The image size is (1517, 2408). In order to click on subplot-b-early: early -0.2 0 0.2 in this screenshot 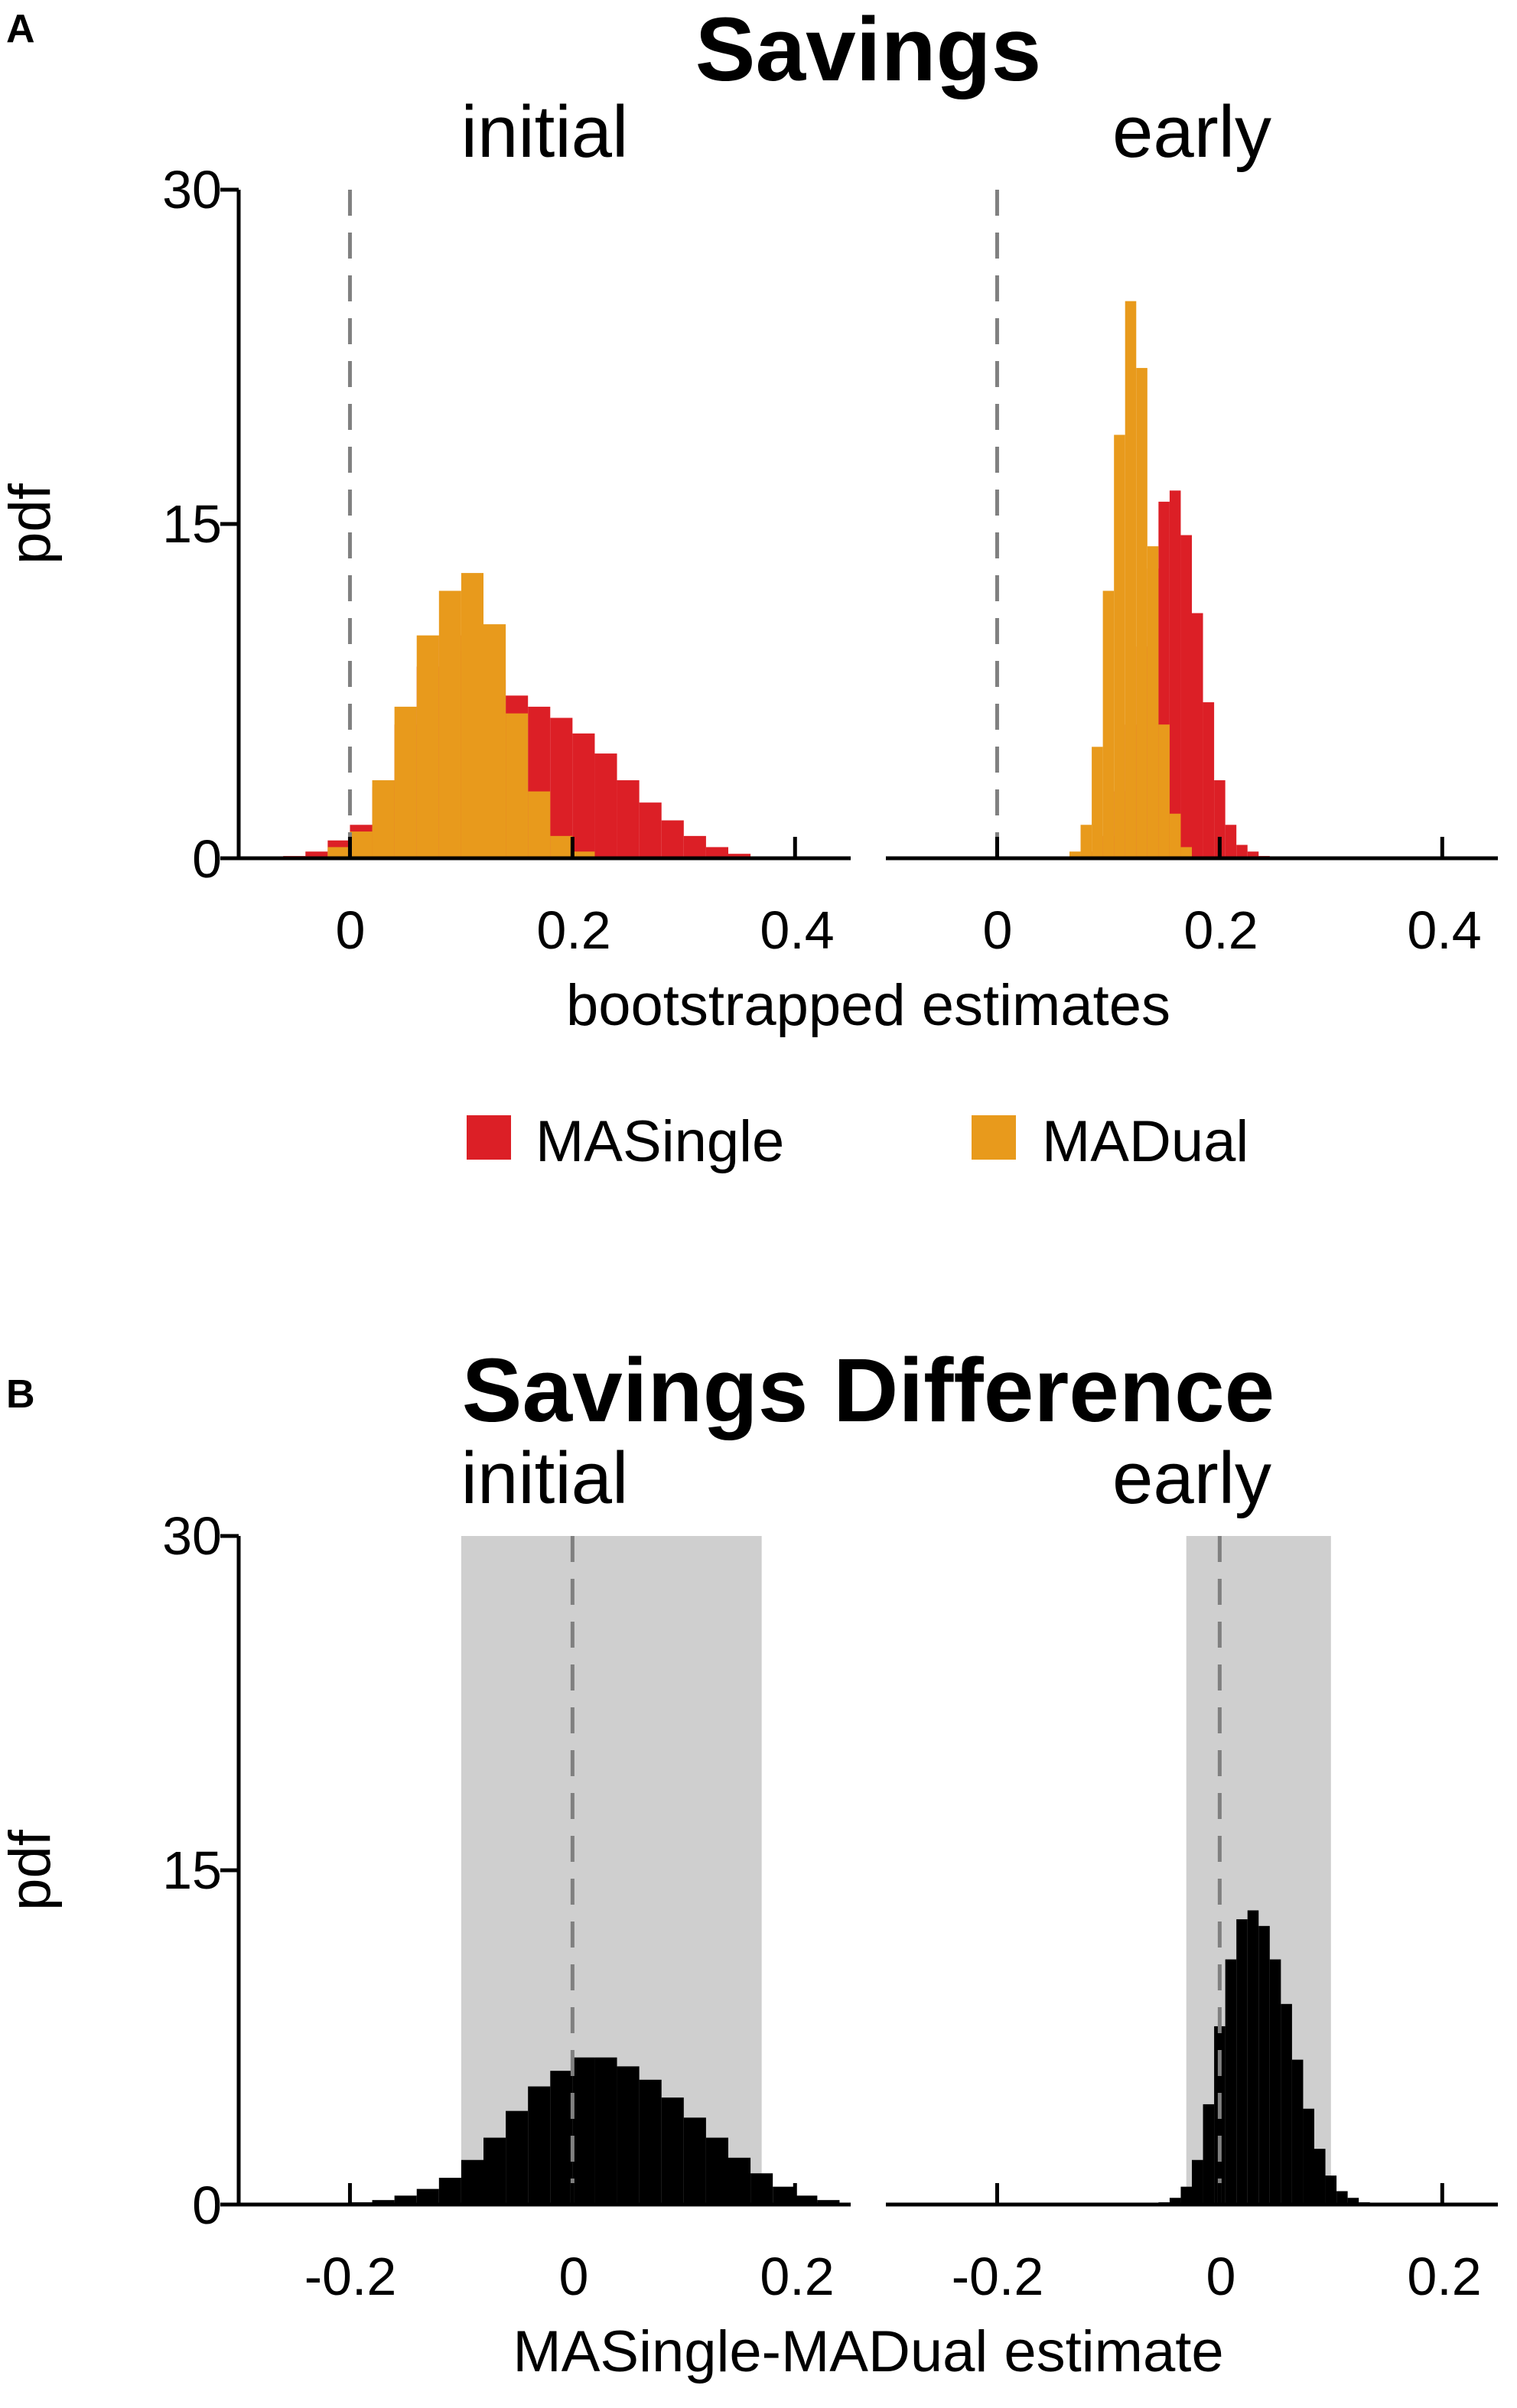, I will do `click(1192, 1871)`.